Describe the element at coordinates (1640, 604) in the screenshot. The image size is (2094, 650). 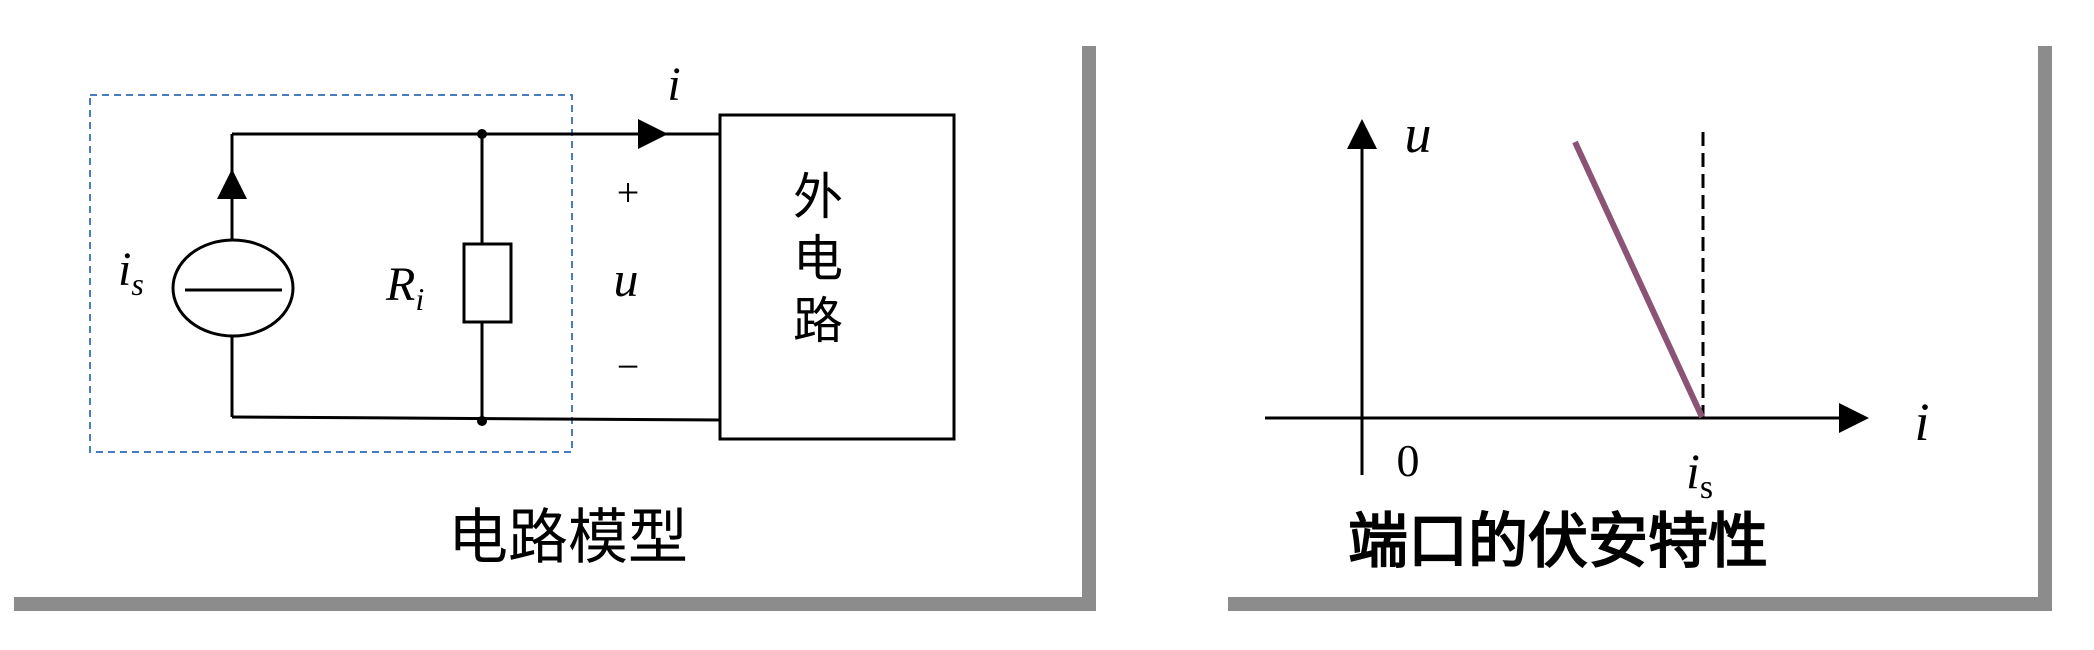
I see `right-panel-shadow-bottom` at that location.